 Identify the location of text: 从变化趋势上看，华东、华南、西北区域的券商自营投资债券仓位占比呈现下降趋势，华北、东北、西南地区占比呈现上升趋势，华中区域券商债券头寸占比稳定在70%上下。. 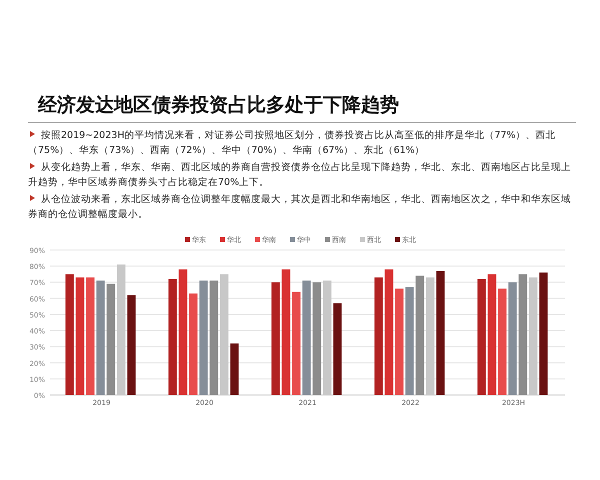
(300, 175).